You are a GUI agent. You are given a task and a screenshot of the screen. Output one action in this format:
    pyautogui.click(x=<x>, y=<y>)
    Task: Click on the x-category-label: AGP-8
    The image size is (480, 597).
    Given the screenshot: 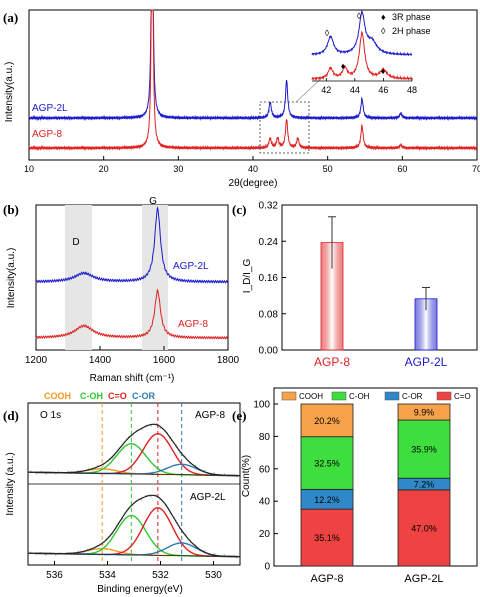 What is the action you would take?
    pyautogui.click(x=326, y=579)
    